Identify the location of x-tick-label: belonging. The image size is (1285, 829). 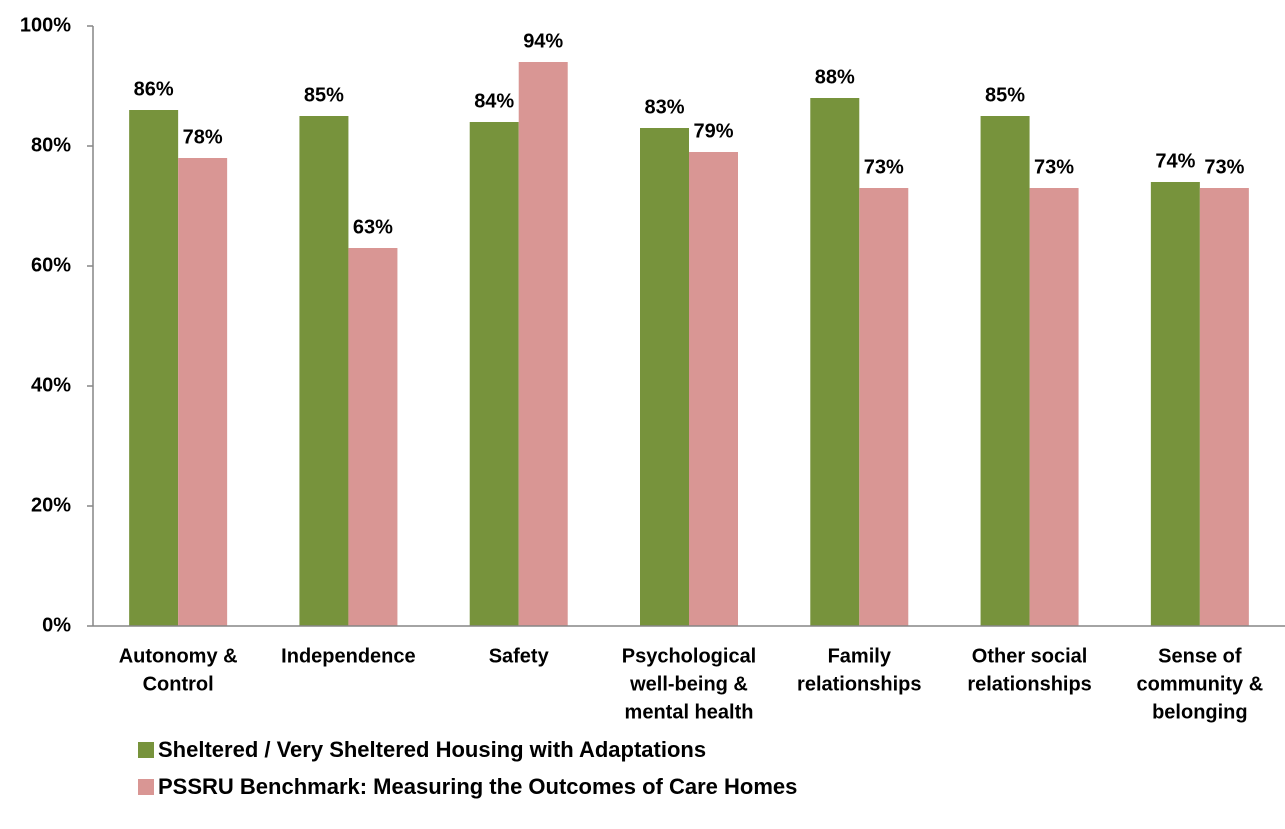
(1200, 712).